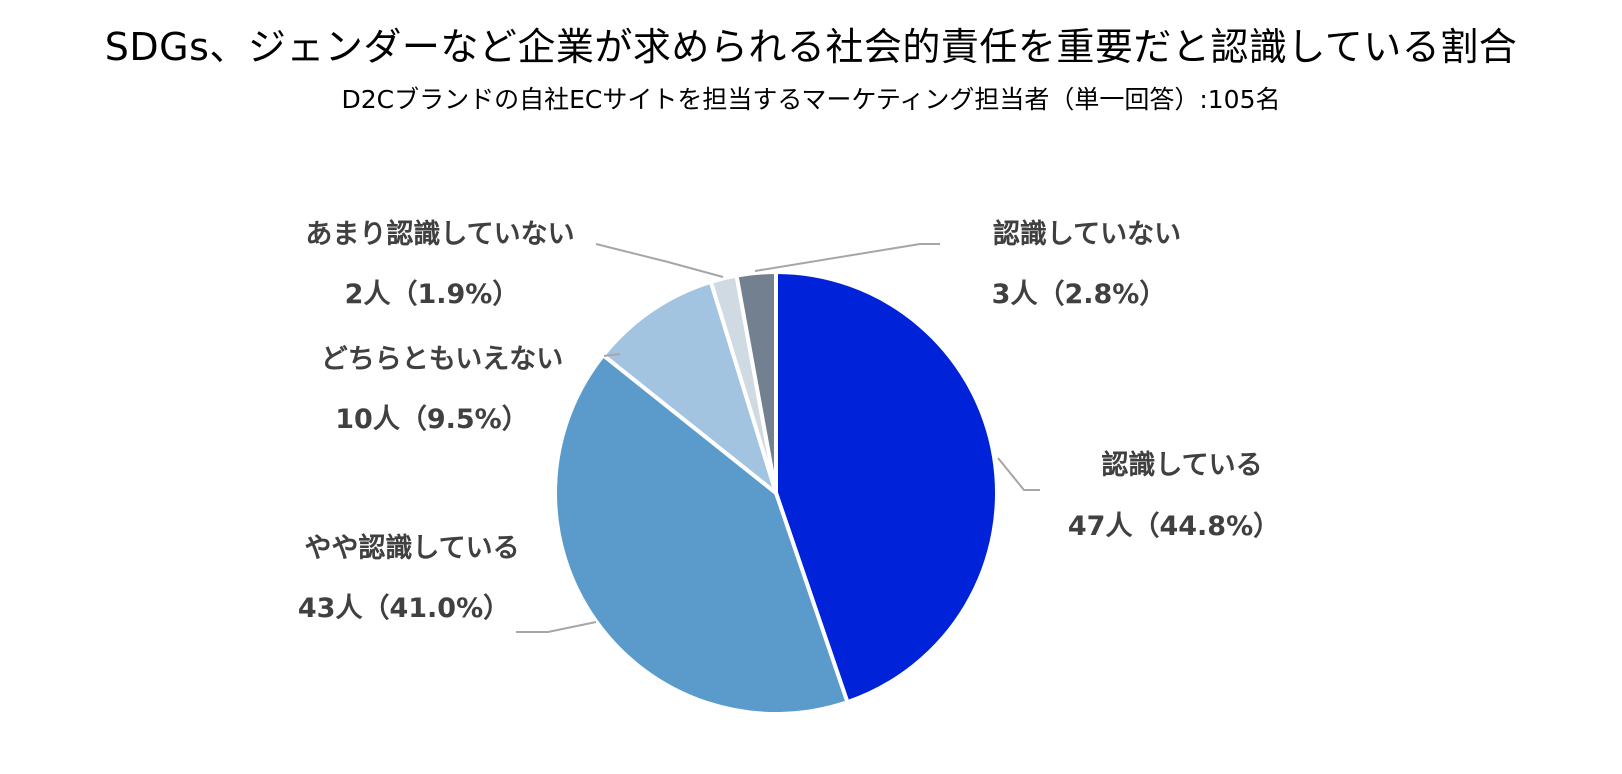 This screenshot has width=1622, height=774. I want to click on slice-value-label: 3人（2.8%）, so click(1079, 294).